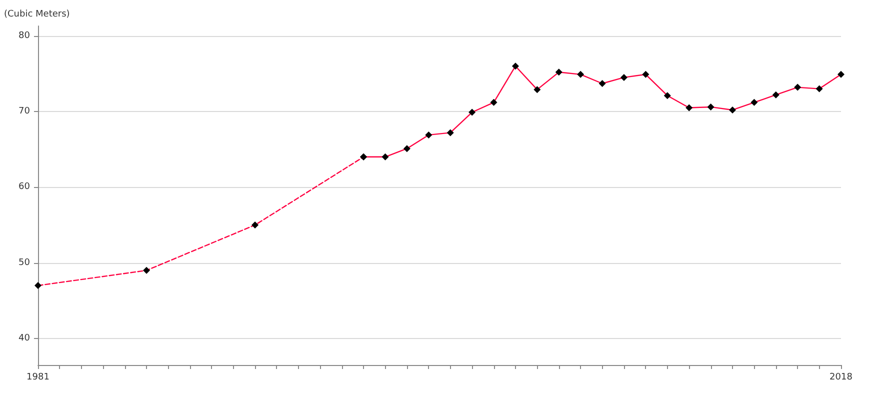 This screenshot has height=400, width=870. Describe the element at coordinates (24, 35) in the screenshot. I see `y-tick-label: 80` at that location.